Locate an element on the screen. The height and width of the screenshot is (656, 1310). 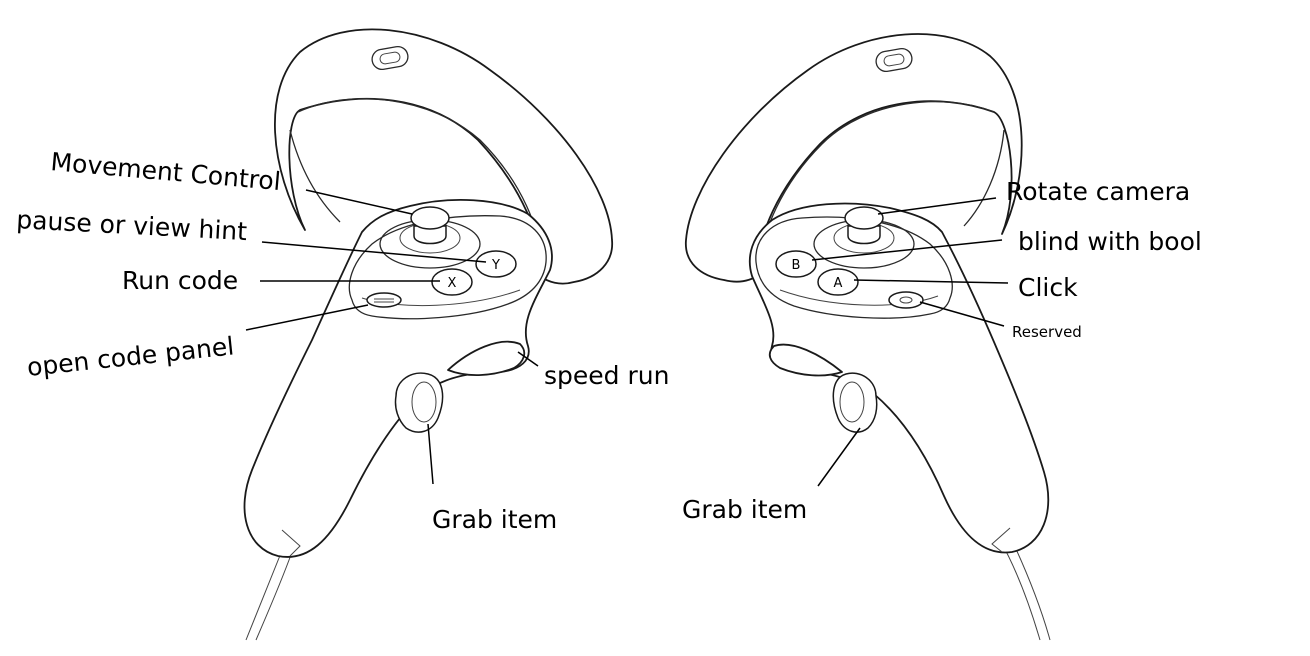
label-grab-item-right: Grab item is located at coordinates (744, 509).